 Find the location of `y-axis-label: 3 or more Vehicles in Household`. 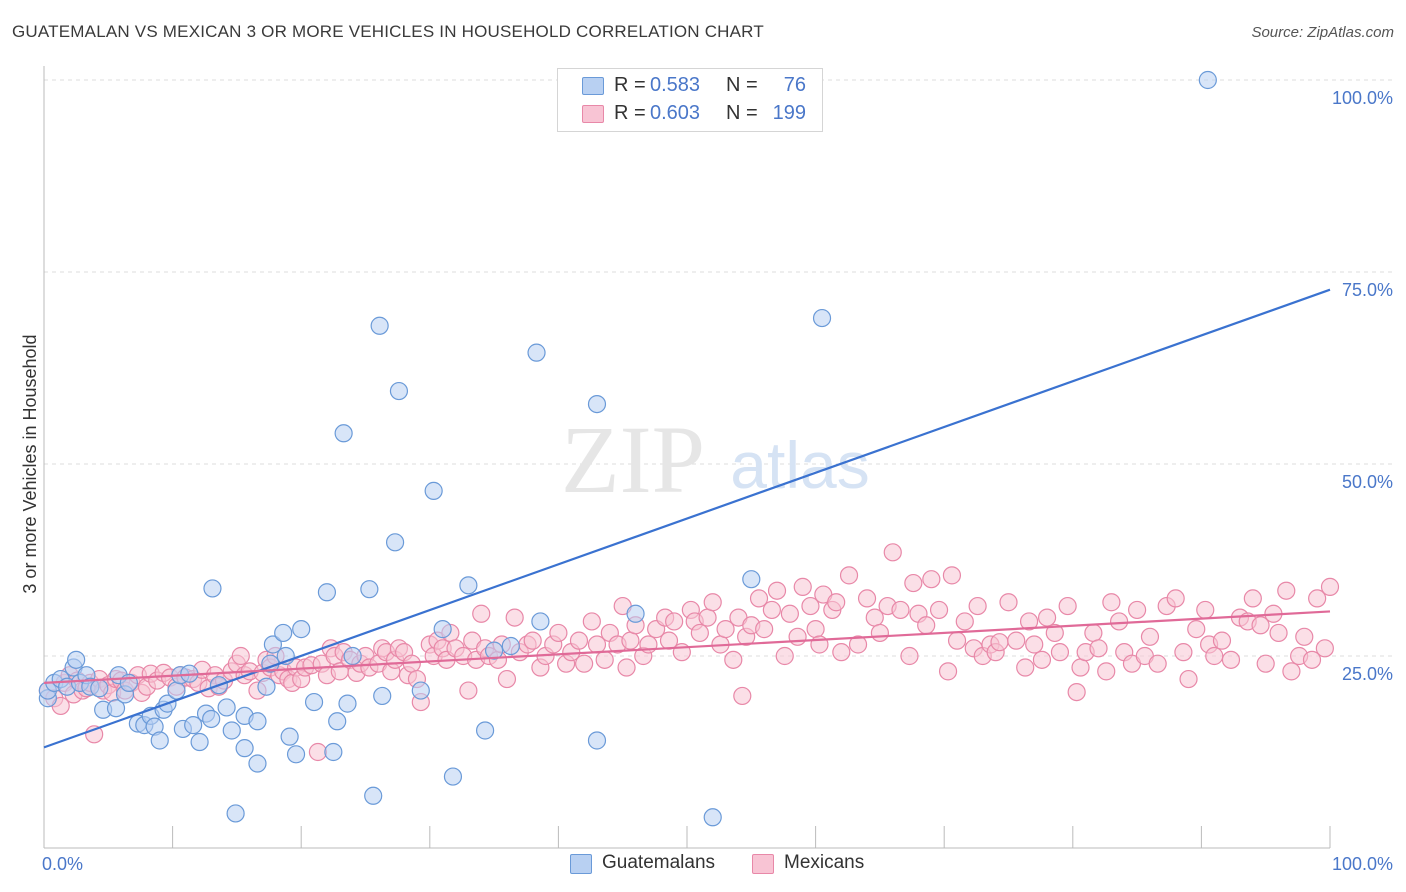

y-axis-label: 3 or more Vehicles in Household is located at coordinates (30, 463).